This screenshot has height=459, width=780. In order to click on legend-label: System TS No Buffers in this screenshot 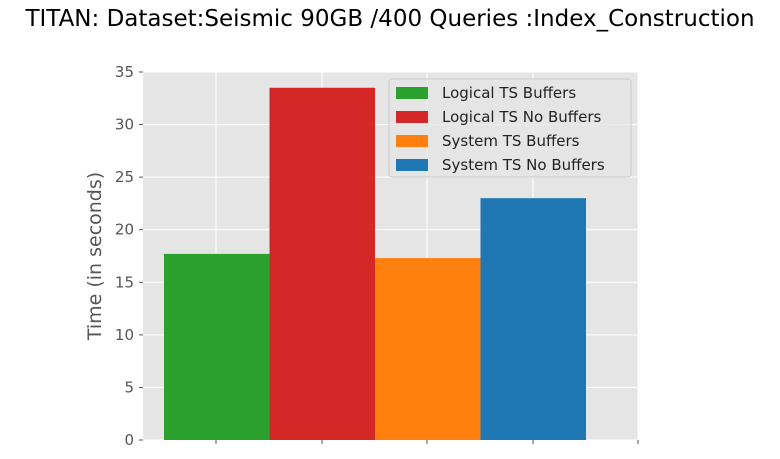, I will do `click(523, 165)`.